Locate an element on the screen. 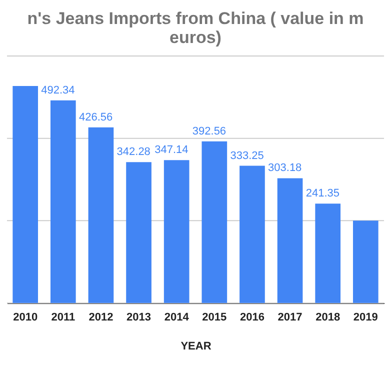  data-label: 303.18 is located at coordinates (285, 168).